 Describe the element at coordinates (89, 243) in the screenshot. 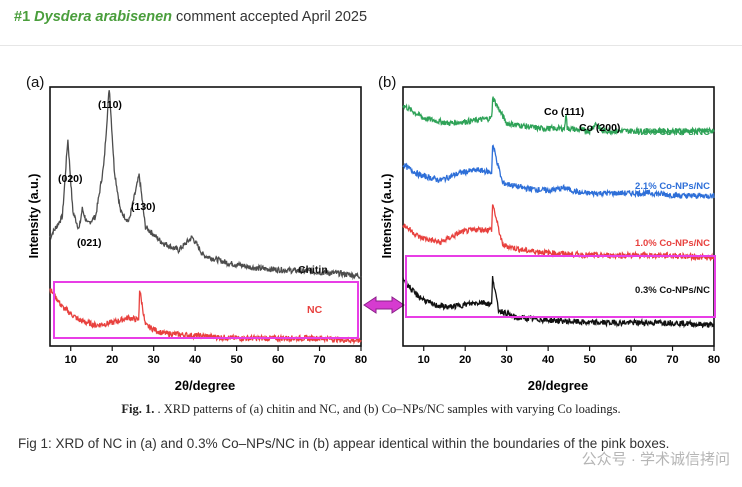

I see `peak-label-021: (021)` at that location.